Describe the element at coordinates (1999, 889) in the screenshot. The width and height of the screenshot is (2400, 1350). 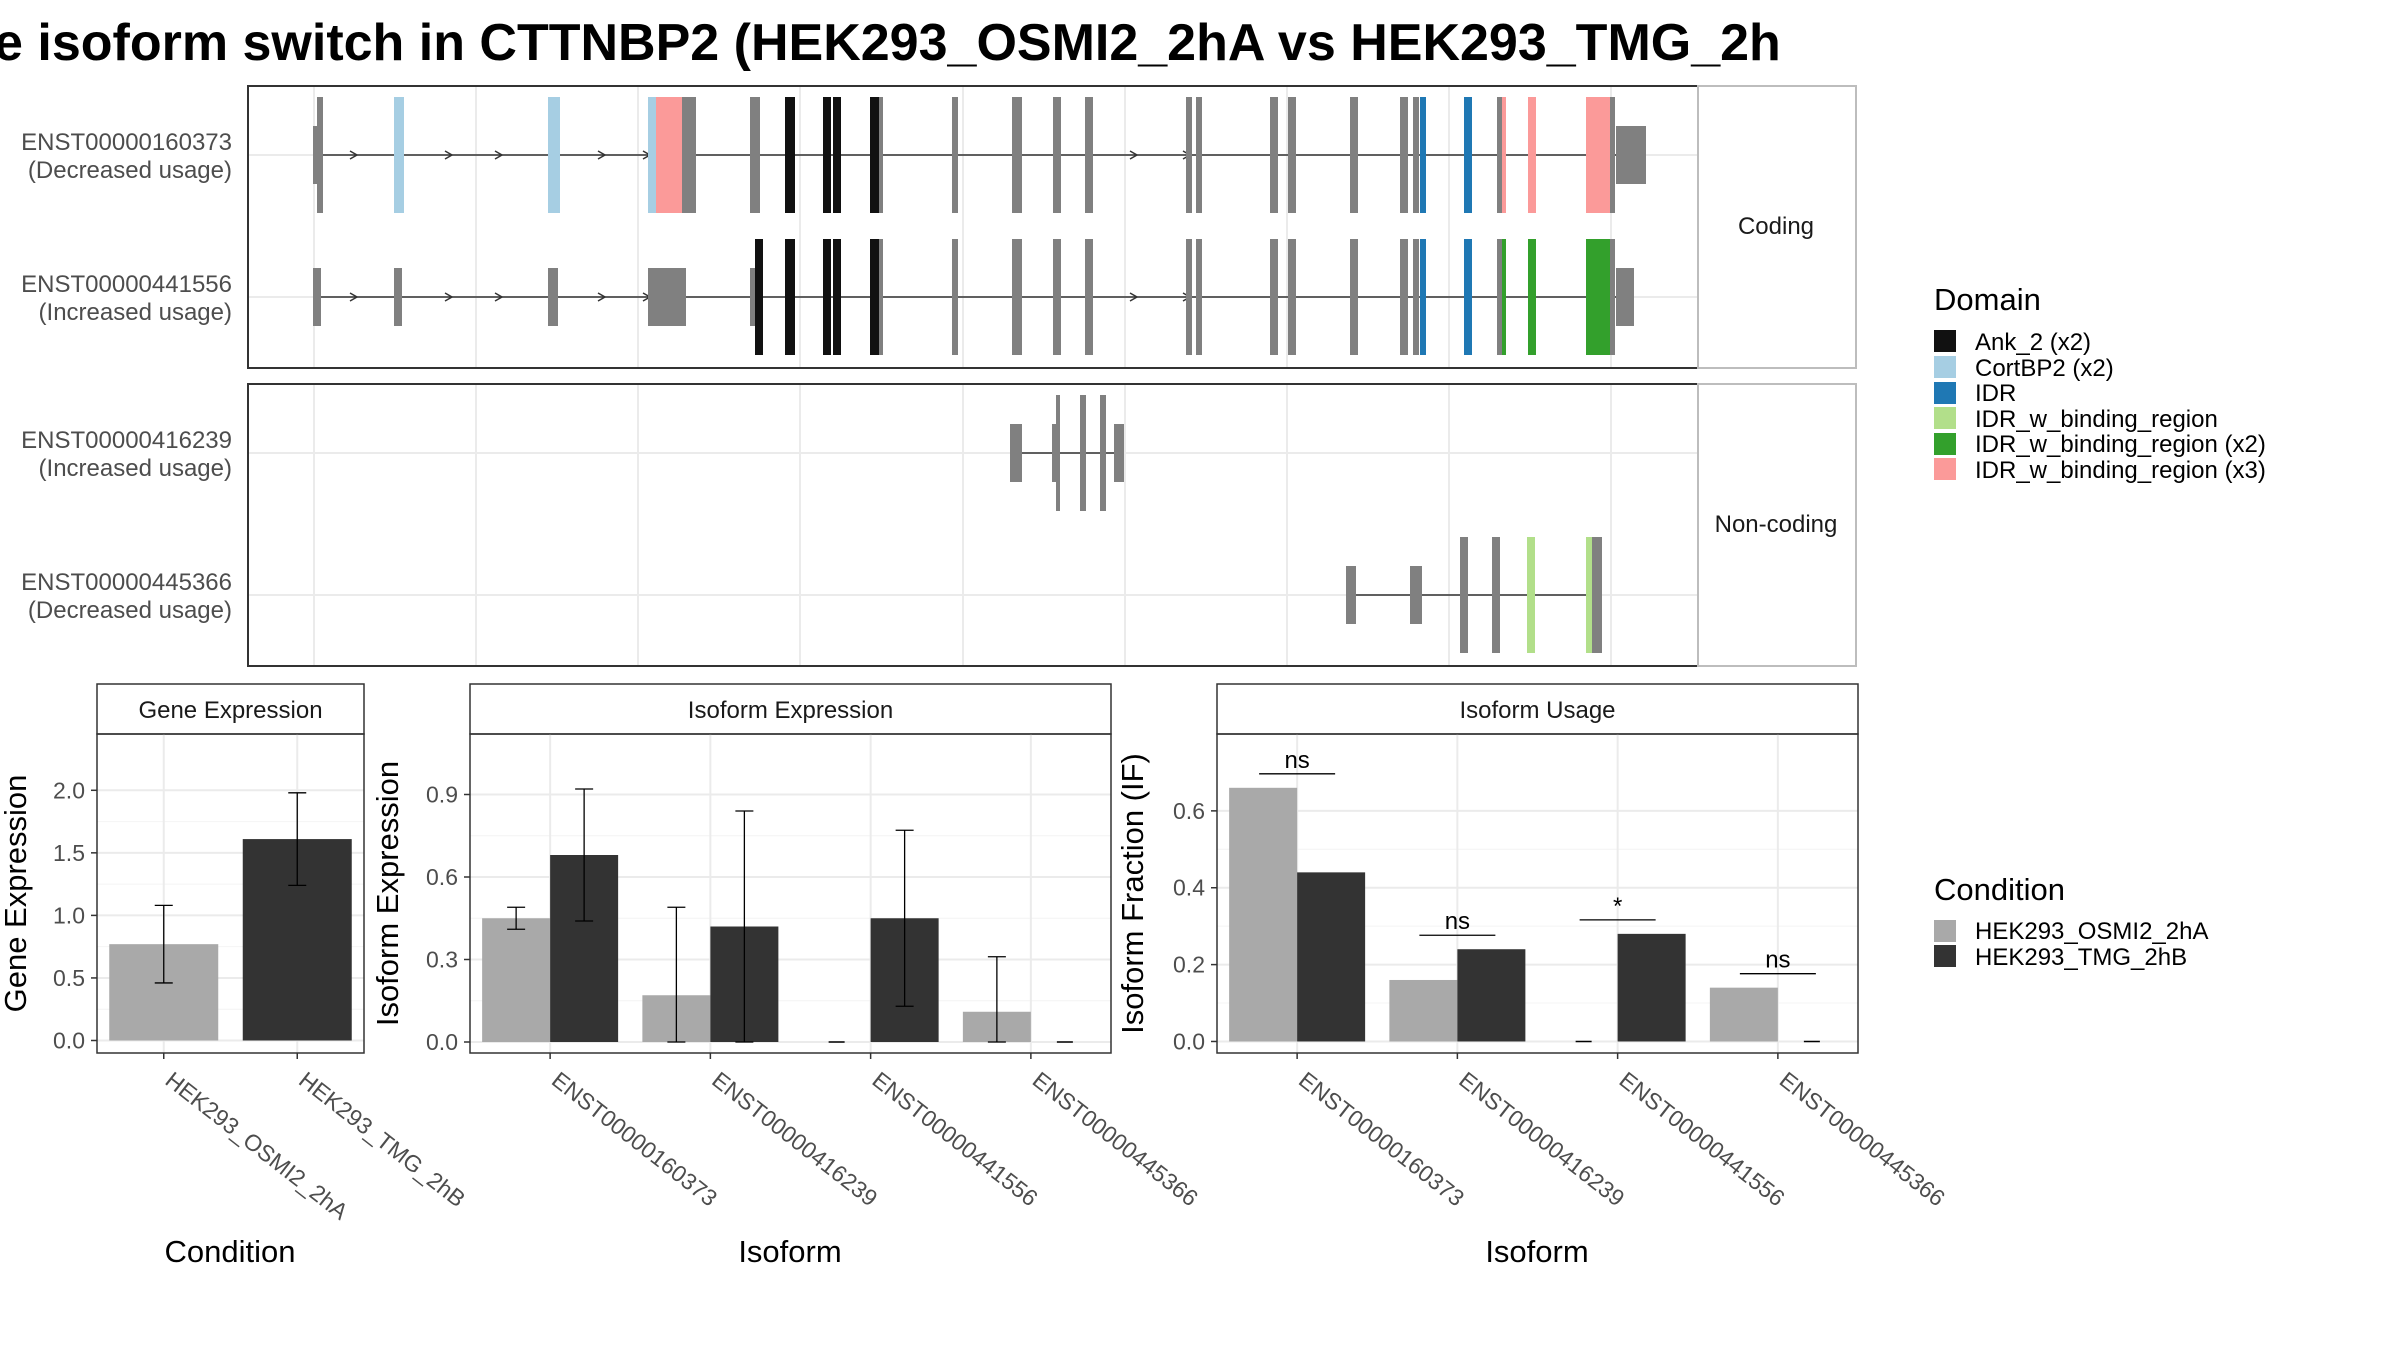
I see `condition-legend-title: Condition` at that location.